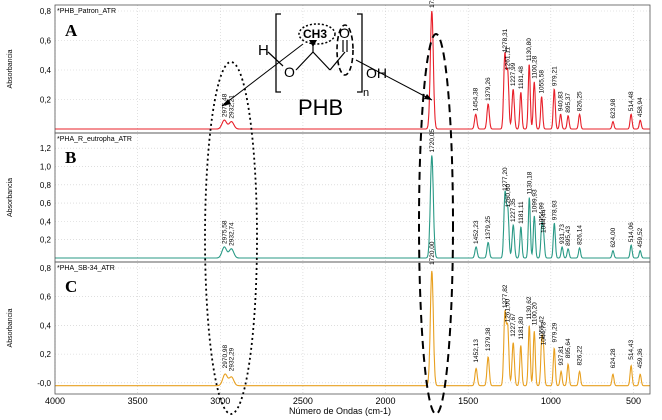 The image size is (662, 420). Describe the element at coordinates (543, 333) in the screenshot. I see `peak-label: 1044,73` at that location.